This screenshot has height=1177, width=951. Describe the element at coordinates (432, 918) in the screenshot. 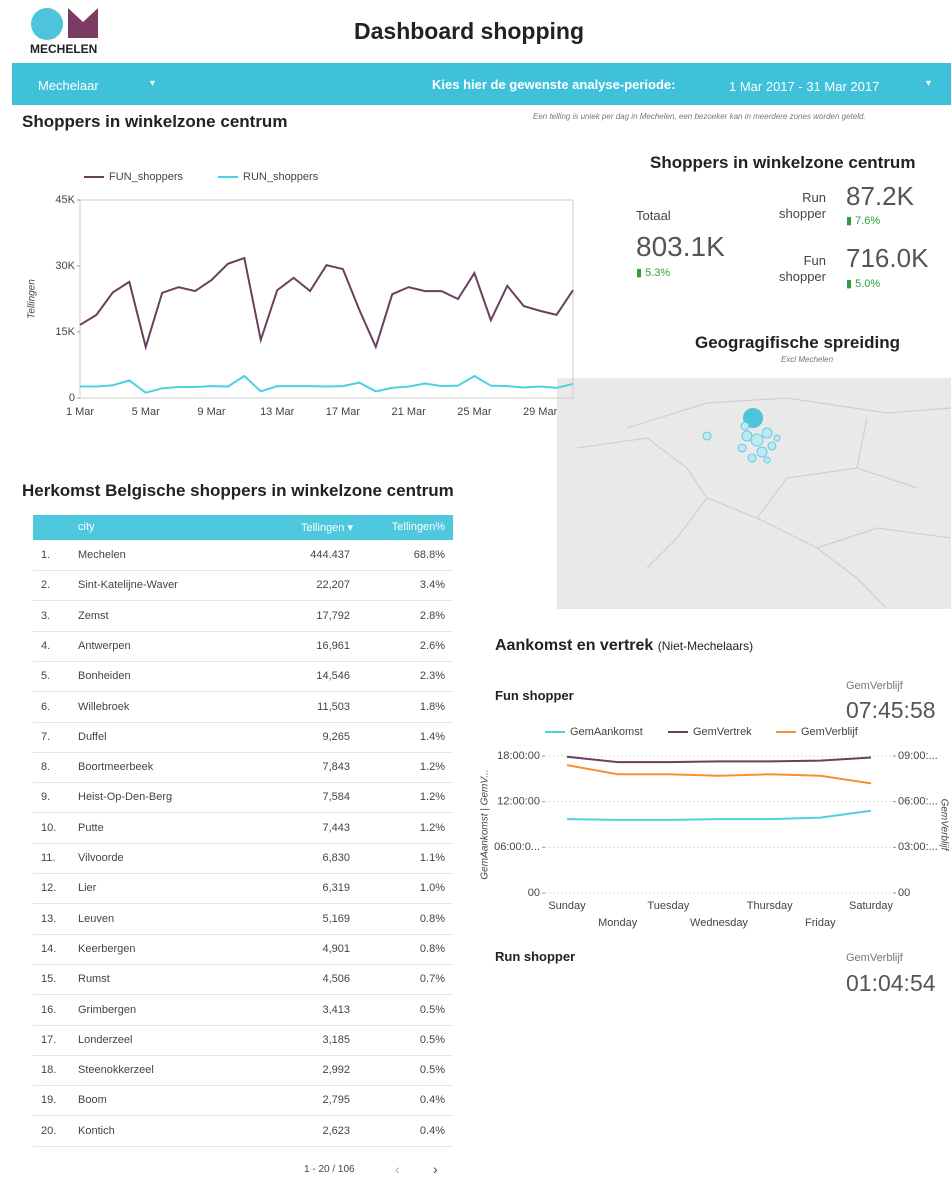

I see `percent: 0.8%` at that location.